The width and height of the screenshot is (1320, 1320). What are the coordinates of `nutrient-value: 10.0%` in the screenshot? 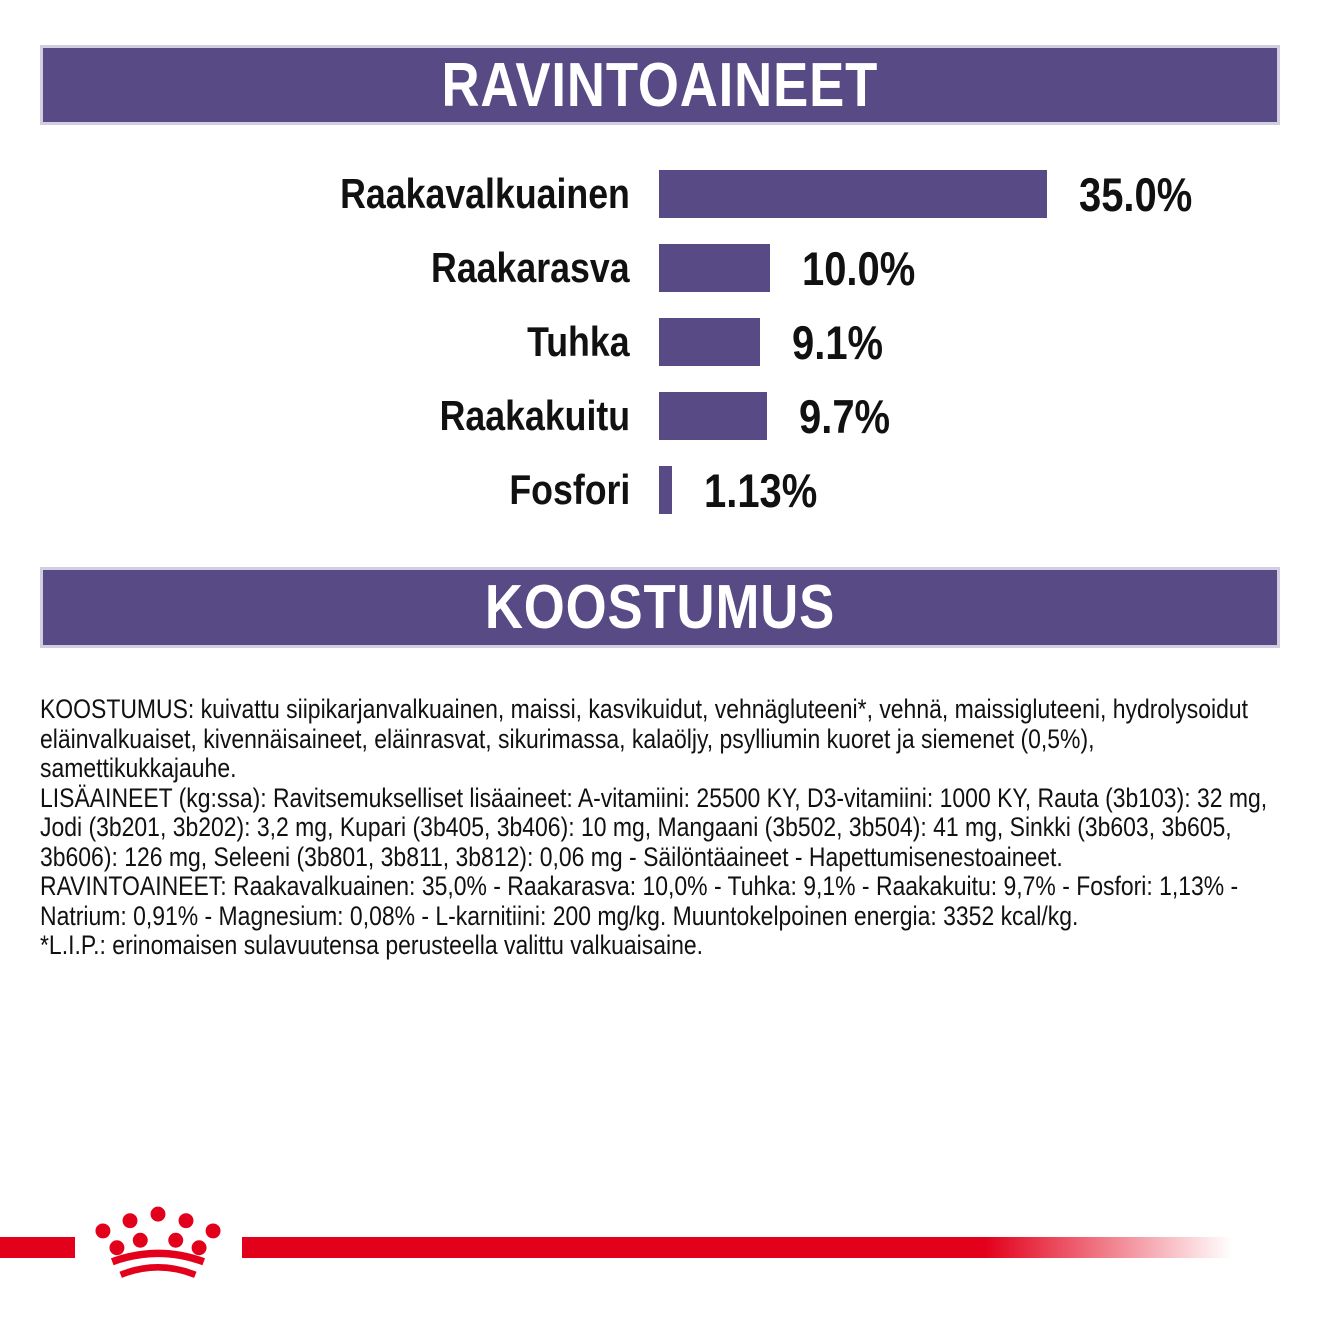 It's located at (859, 268).